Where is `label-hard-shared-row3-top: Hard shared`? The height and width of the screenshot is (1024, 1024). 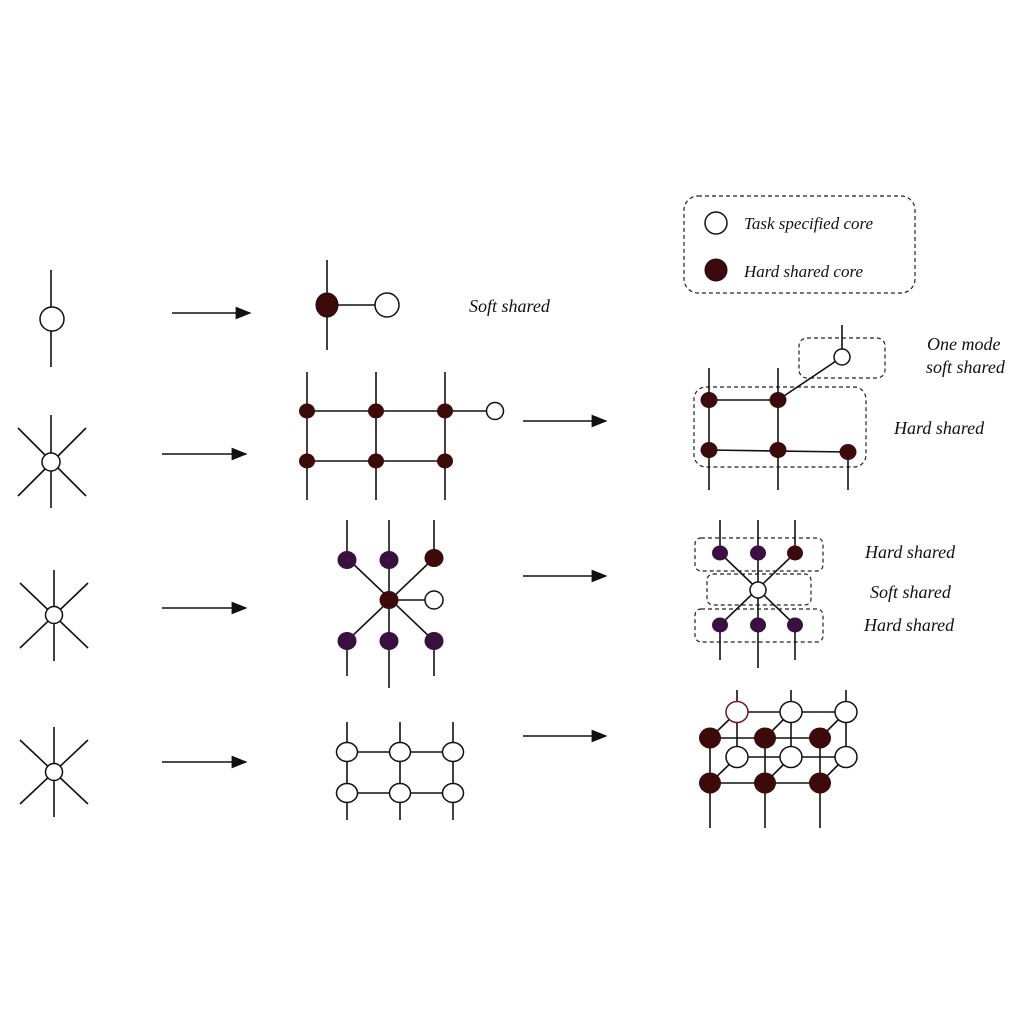 label-hard-shared-row3-top: Hard shared is located at coordinates (910, 552).